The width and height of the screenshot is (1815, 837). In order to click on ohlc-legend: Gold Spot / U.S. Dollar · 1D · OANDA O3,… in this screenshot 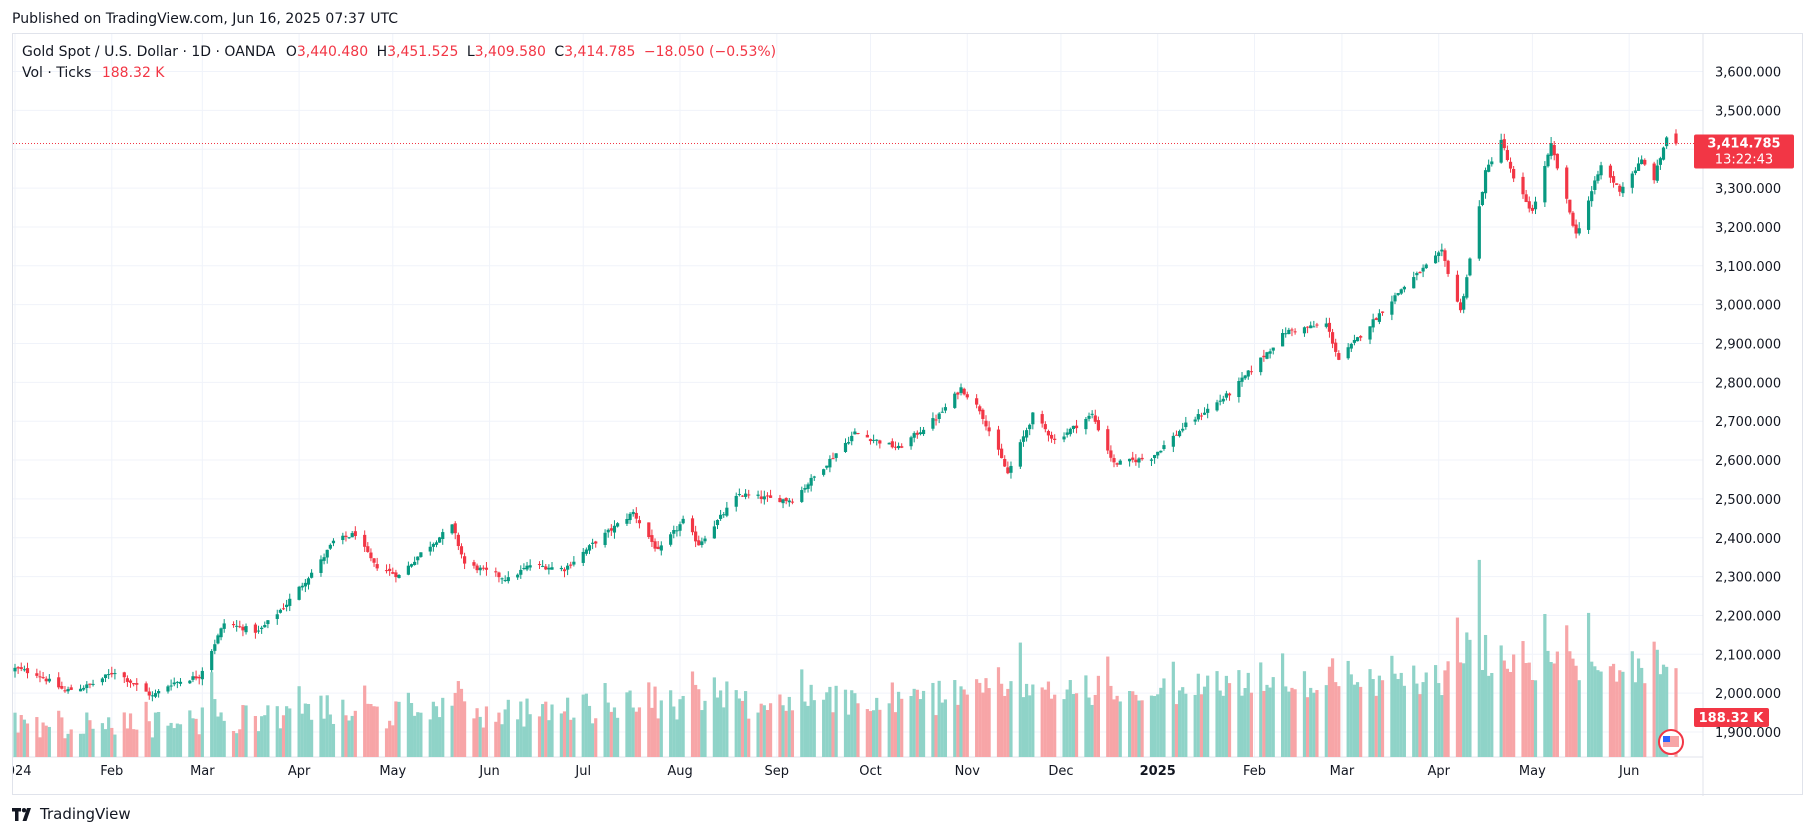, I will do `click(399, 52)`.